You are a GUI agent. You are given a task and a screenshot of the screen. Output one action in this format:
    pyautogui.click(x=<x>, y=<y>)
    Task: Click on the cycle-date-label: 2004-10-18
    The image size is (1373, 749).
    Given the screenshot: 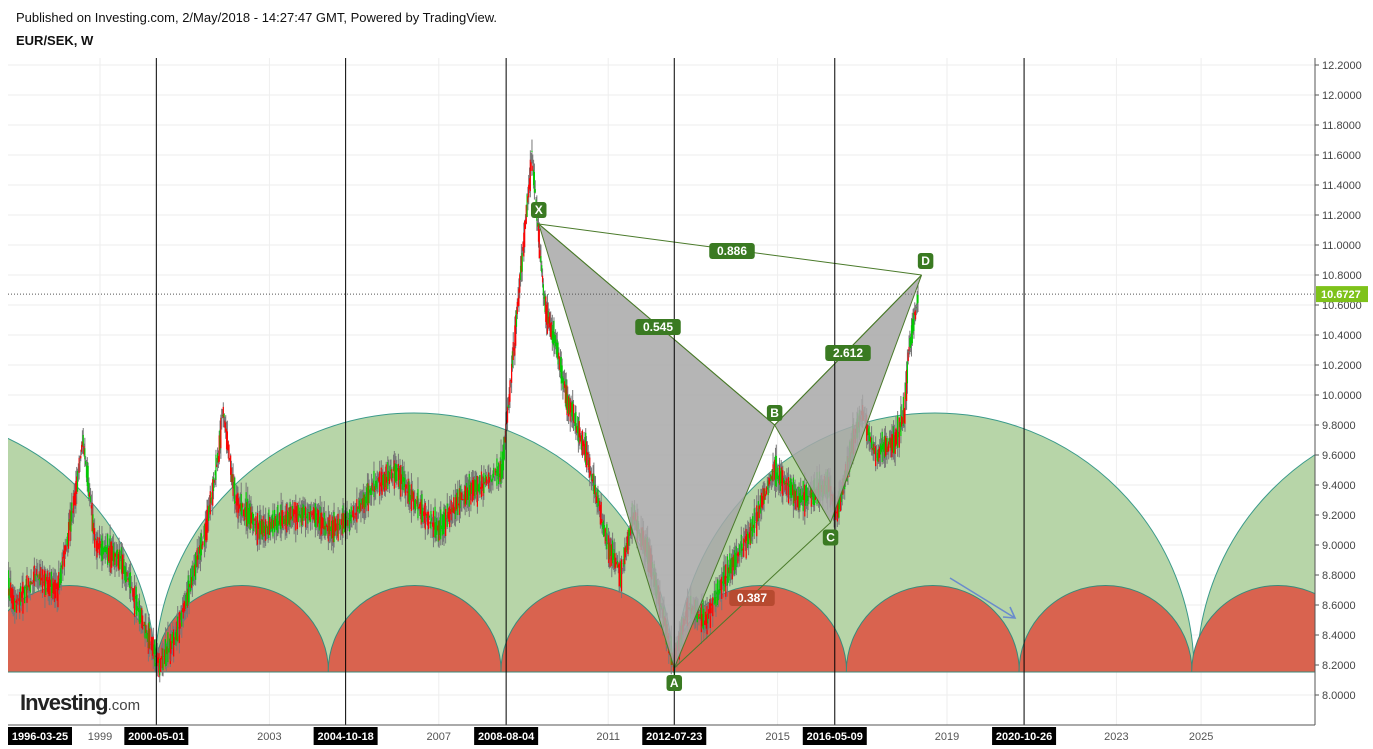 What is the action you would take?
    pyautogui.click(x=345, y=737)
    